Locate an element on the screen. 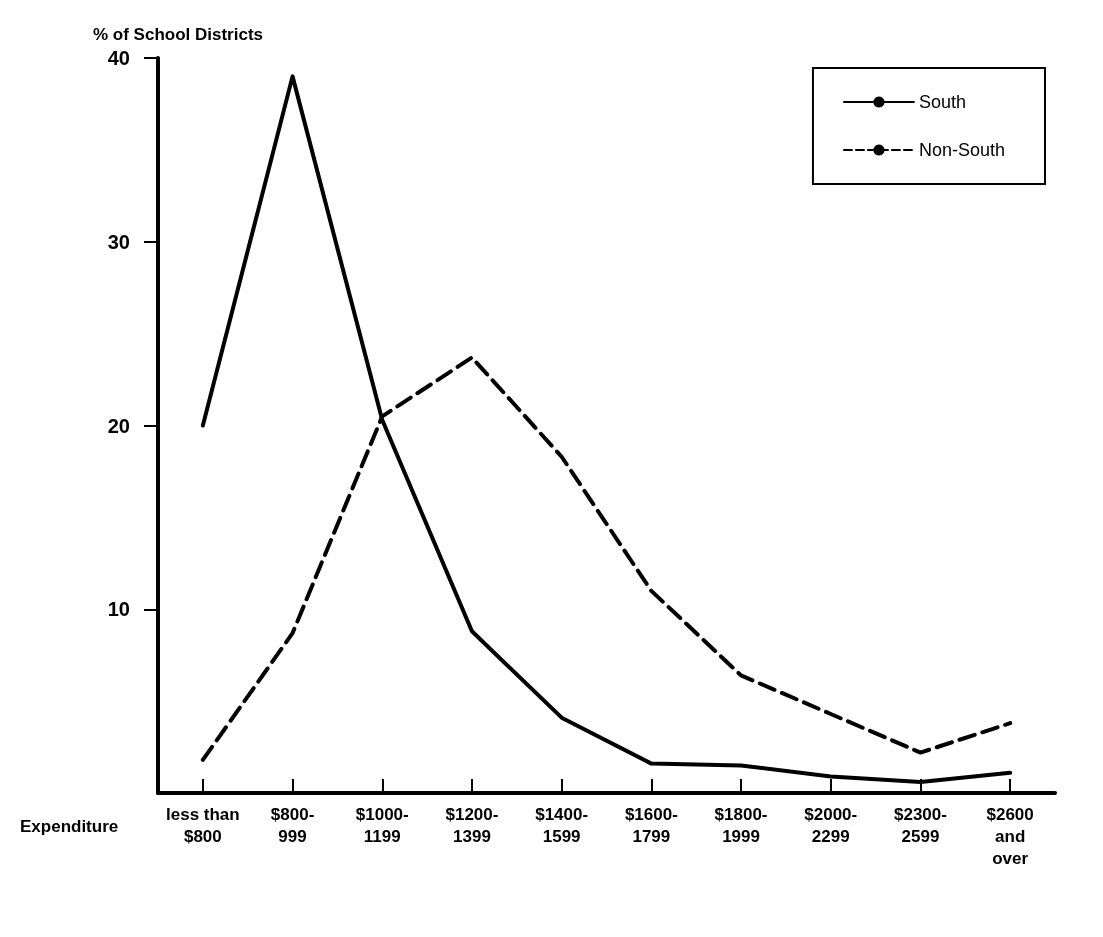 This screenshot has height=937, width=1103. x-tick-label: $2300- 2599 is located at coordinates (920, 825).